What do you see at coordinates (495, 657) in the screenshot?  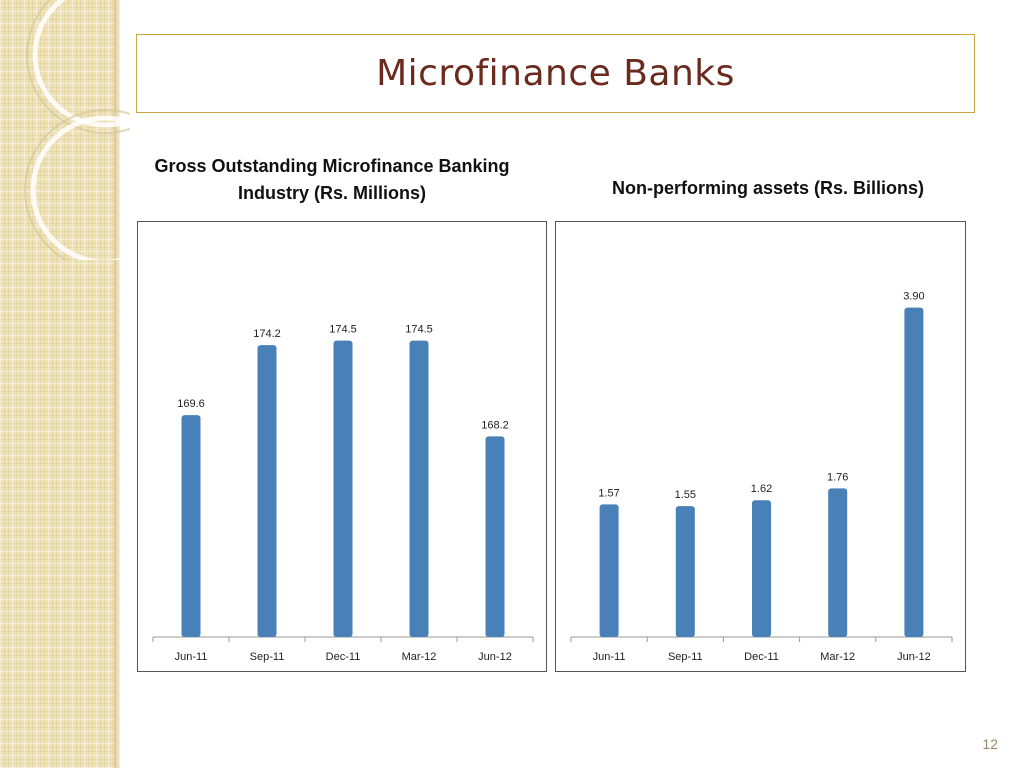 I see `left-chart-x-tick-label: Jun-12` at bounding box center [495, 657].